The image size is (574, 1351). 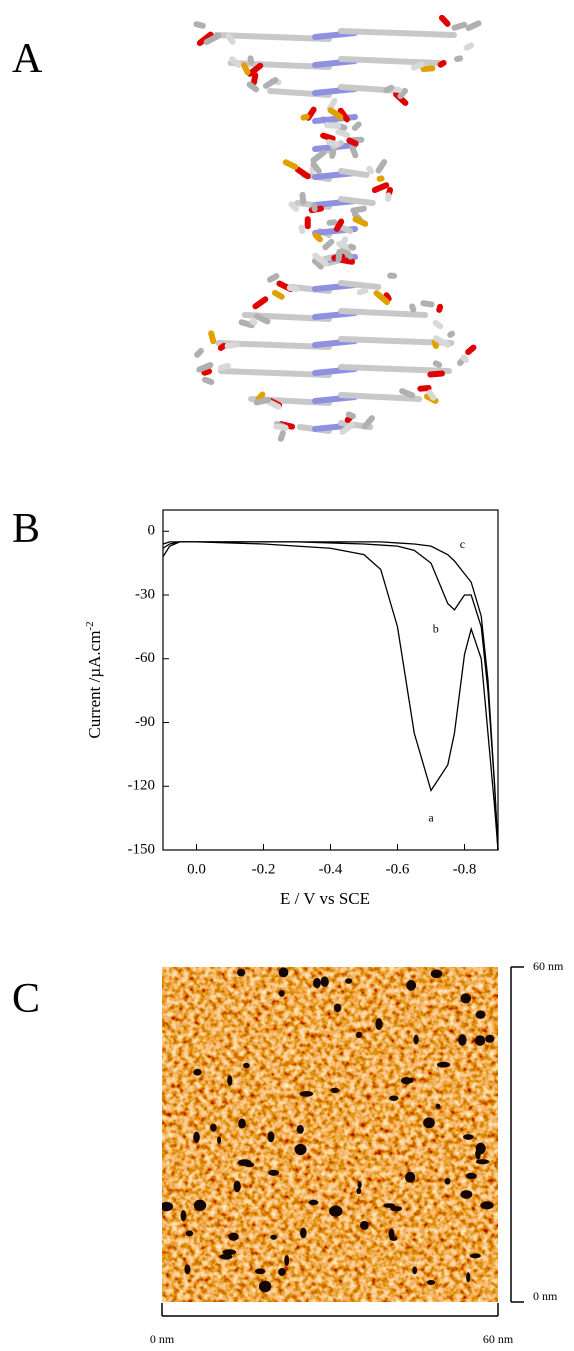 I want to click on y-tick-label: -60, so click(x=145, y=658).